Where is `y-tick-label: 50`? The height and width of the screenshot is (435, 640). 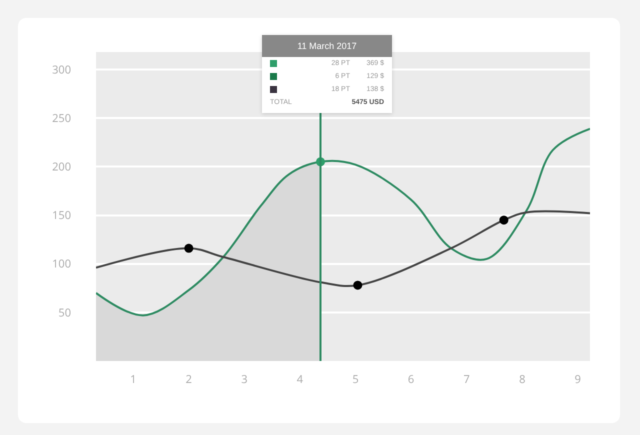 y-tick-label: 50 is located at coordinates (64, 312).